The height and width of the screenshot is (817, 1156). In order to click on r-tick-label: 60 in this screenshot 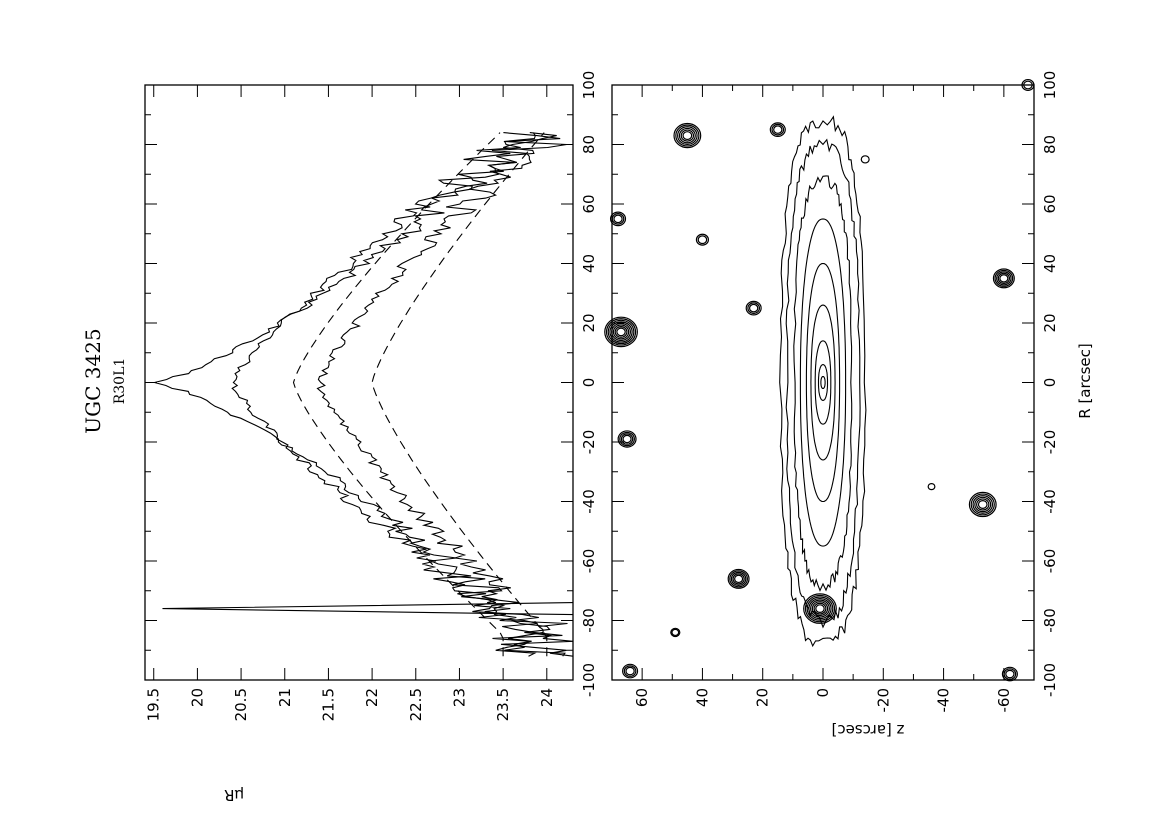, I will do `click(1050, 203)`.